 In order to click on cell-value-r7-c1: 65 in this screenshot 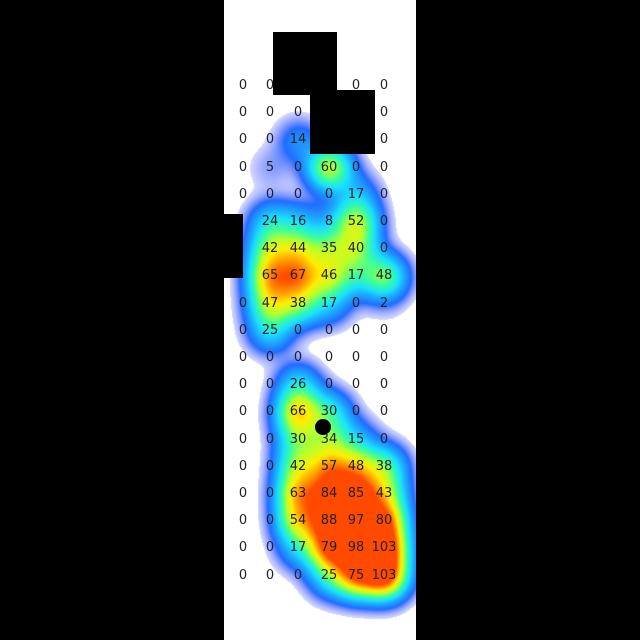, I will do `click(270, 276)`.